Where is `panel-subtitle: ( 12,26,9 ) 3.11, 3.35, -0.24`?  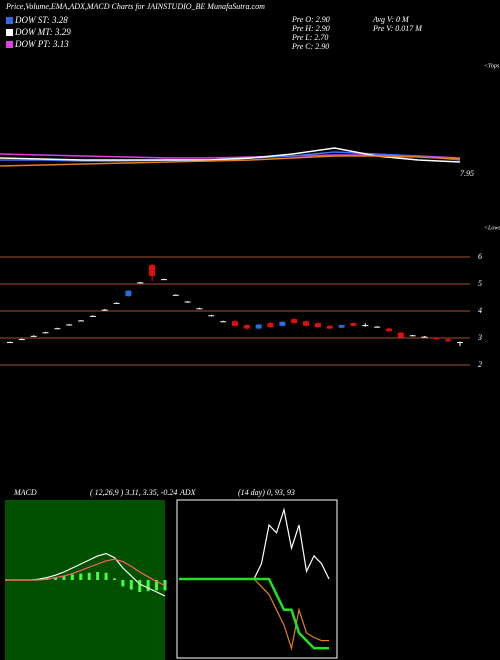 panel-subtitle: ( 12,26,9 ) 3.11, 3.35, -0.24 is located at coordinates (133, 492).